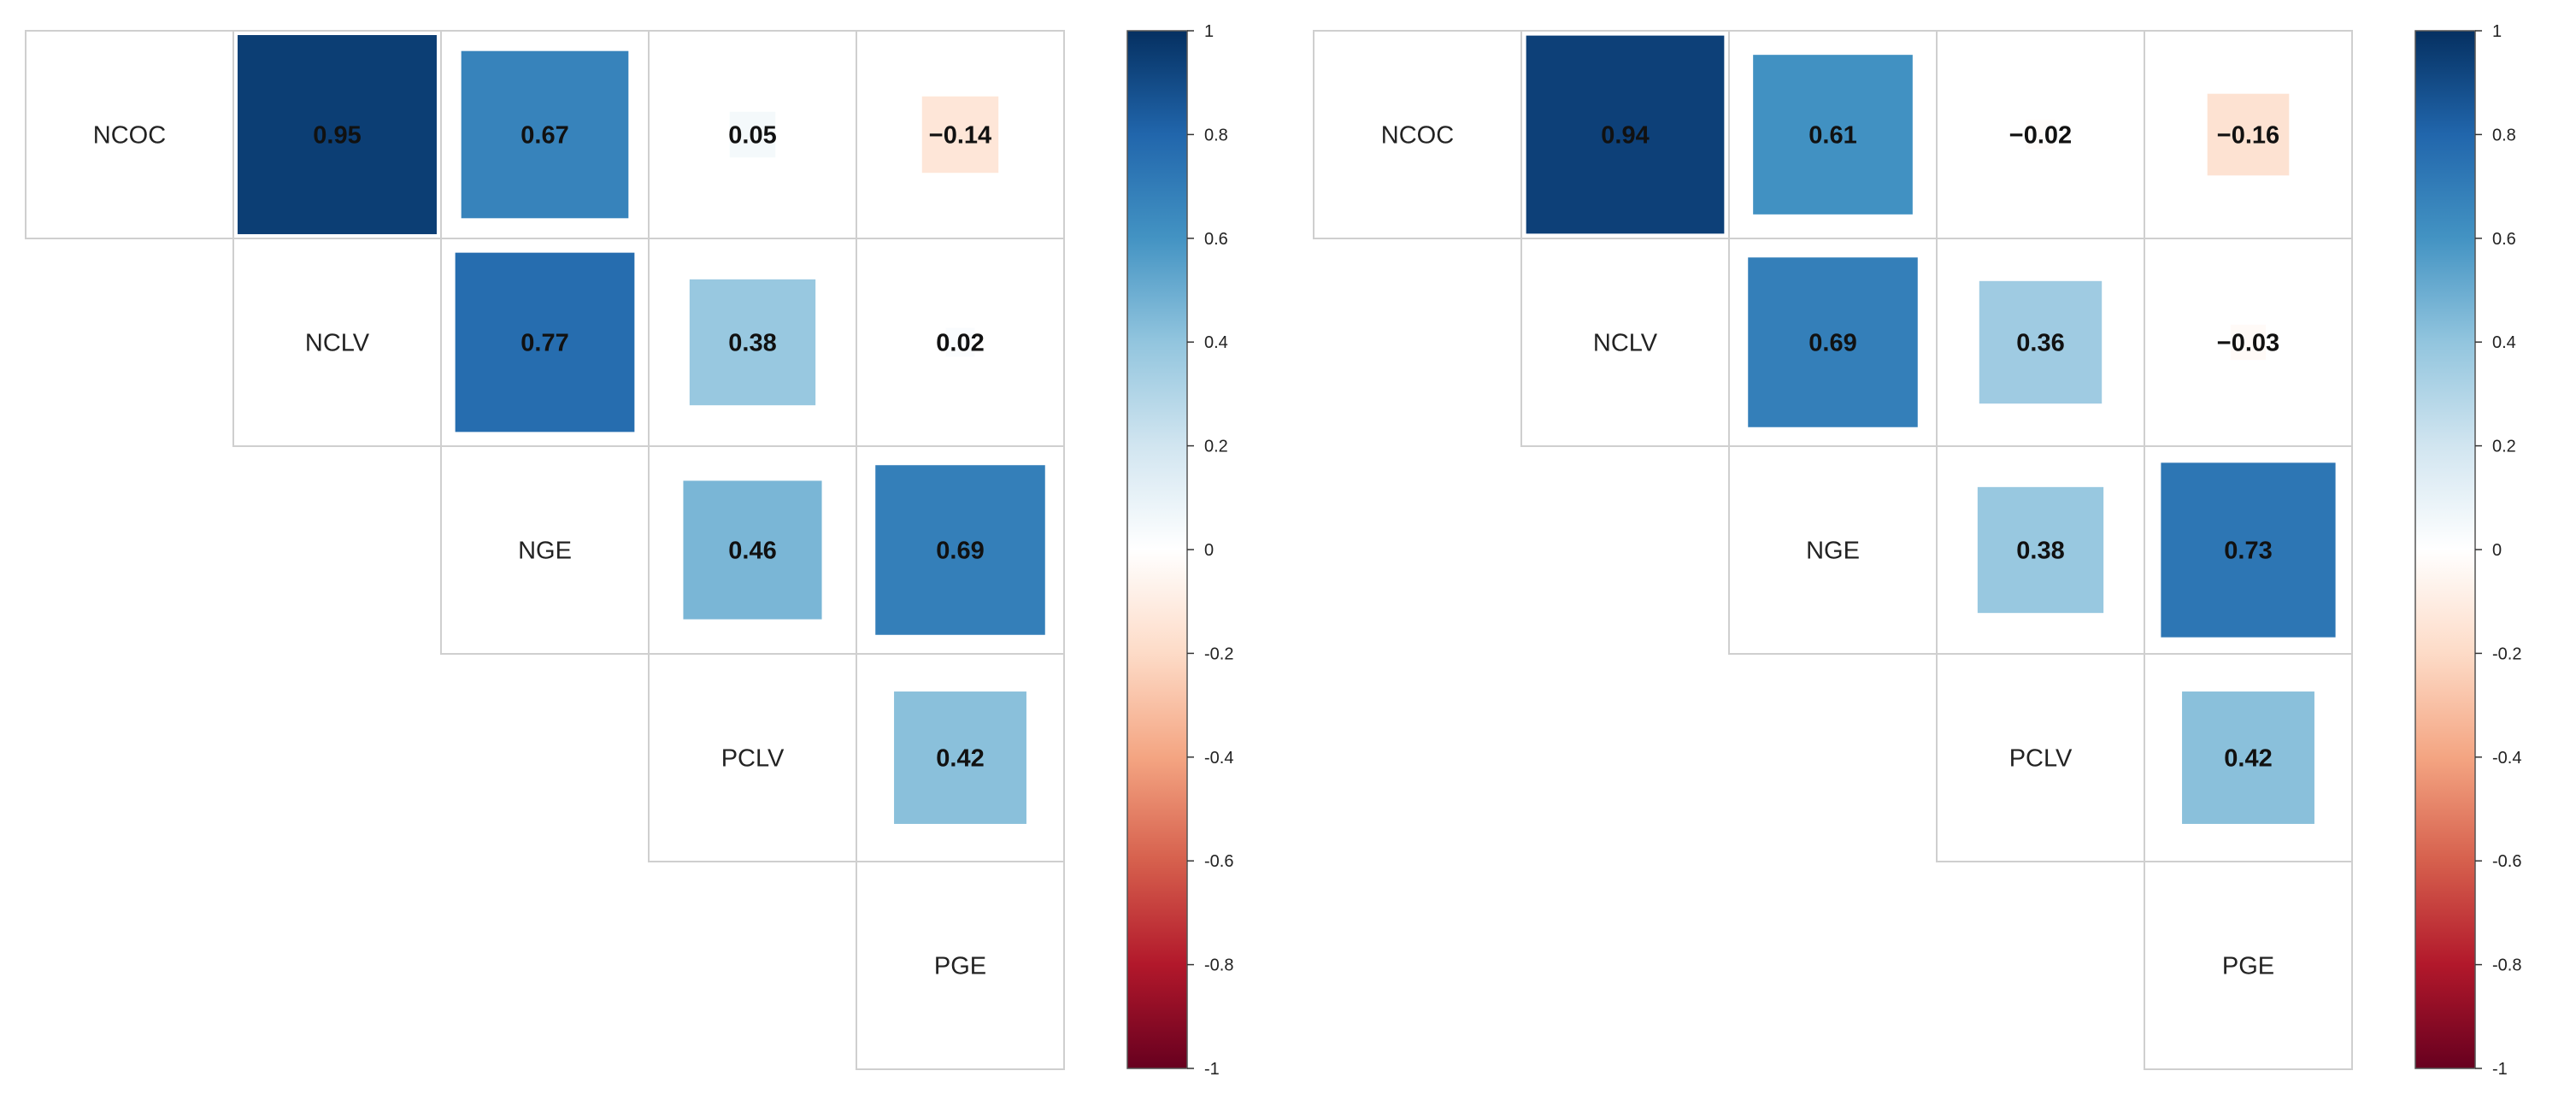 This screenshot has width=2576, height=1112. I want to click on corr-value-nge-pclv: 0.38, so click(2040, 551).